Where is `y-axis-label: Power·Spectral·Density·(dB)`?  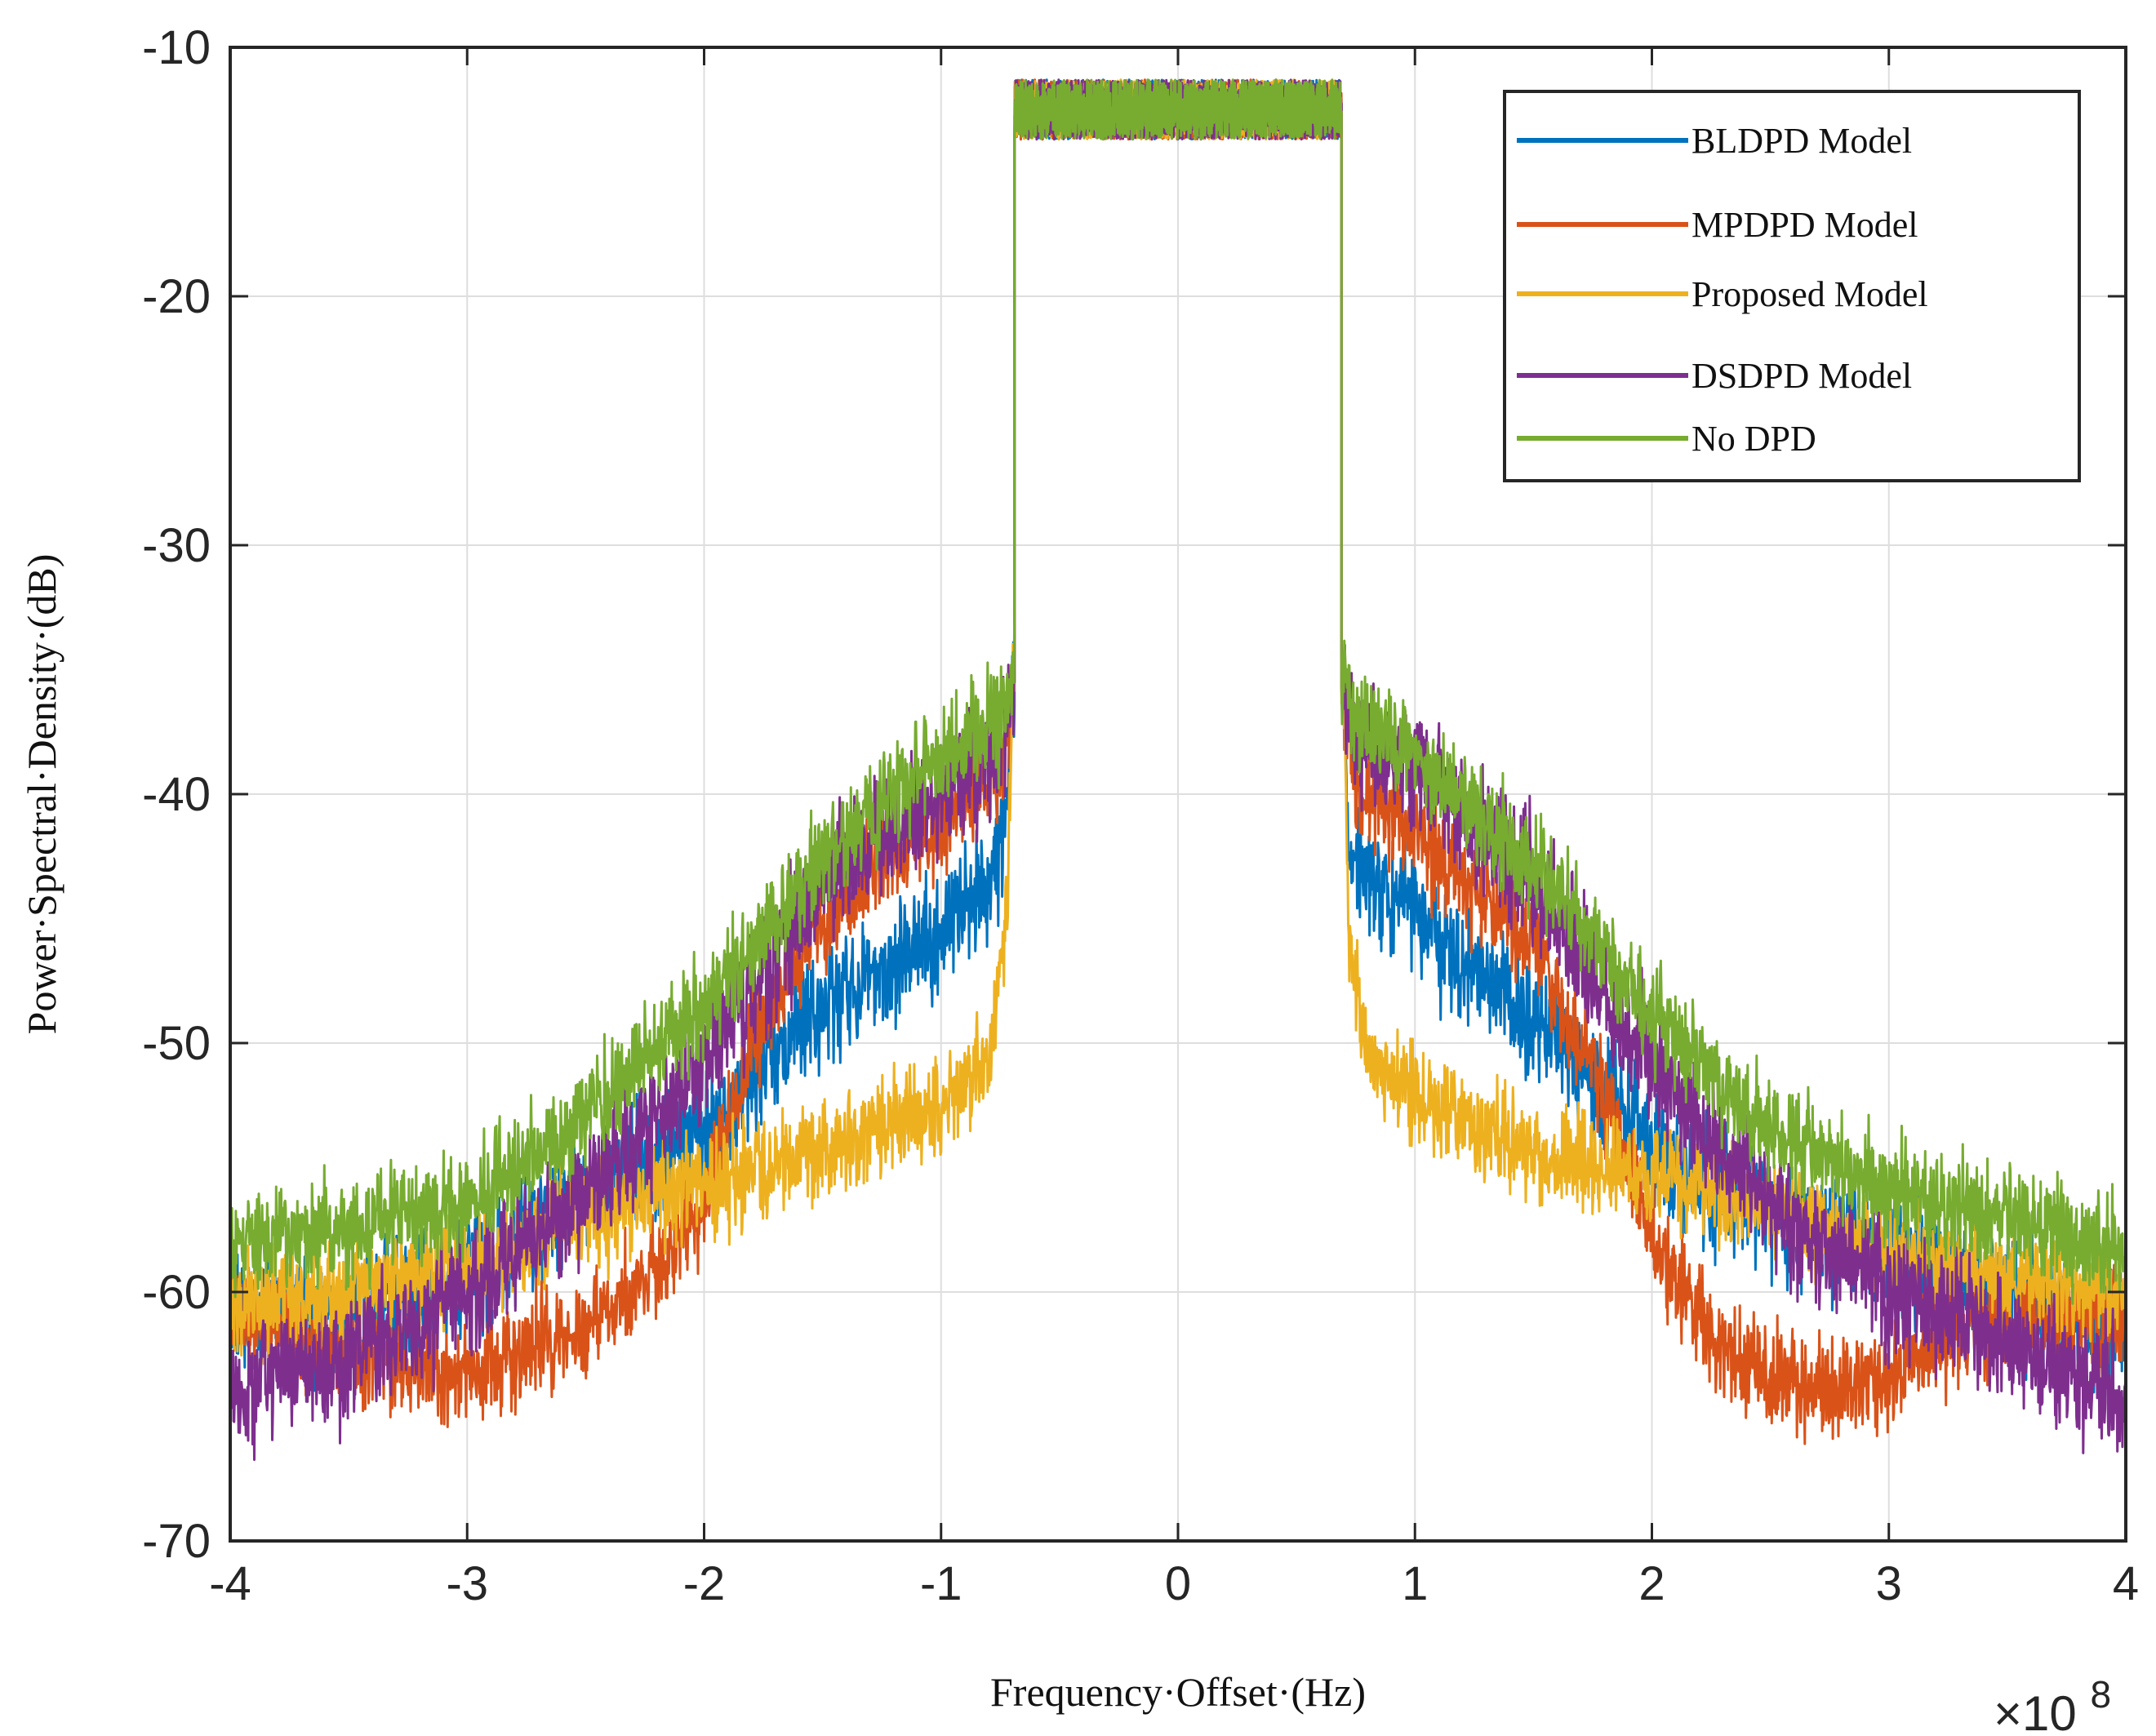 y-axis-label: Power·Spectral·Density·(dB) is located at coordinates (41, 794).